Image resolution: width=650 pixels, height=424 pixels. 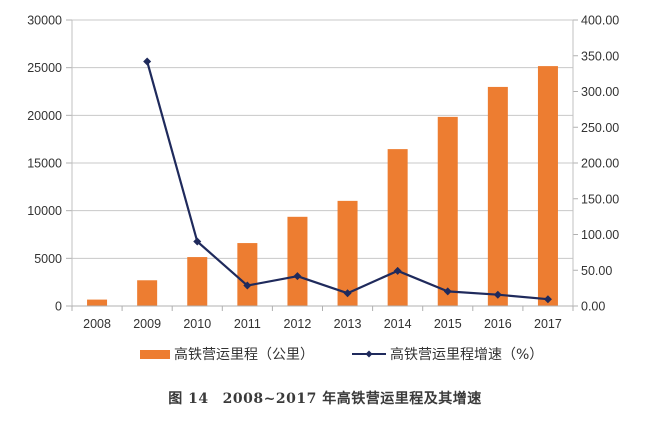 I want to click on figure-caption: 图 14 2008~2017 年高铁营运里程及其增速, so click(x=325, y=398).